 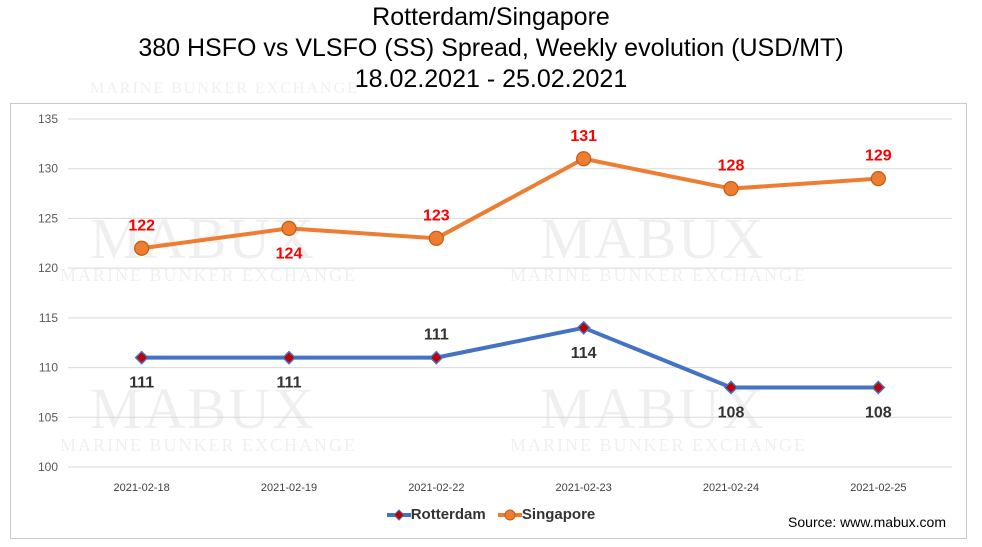 I want to click on y-tick-label: 115, so click(x=48, y=318).